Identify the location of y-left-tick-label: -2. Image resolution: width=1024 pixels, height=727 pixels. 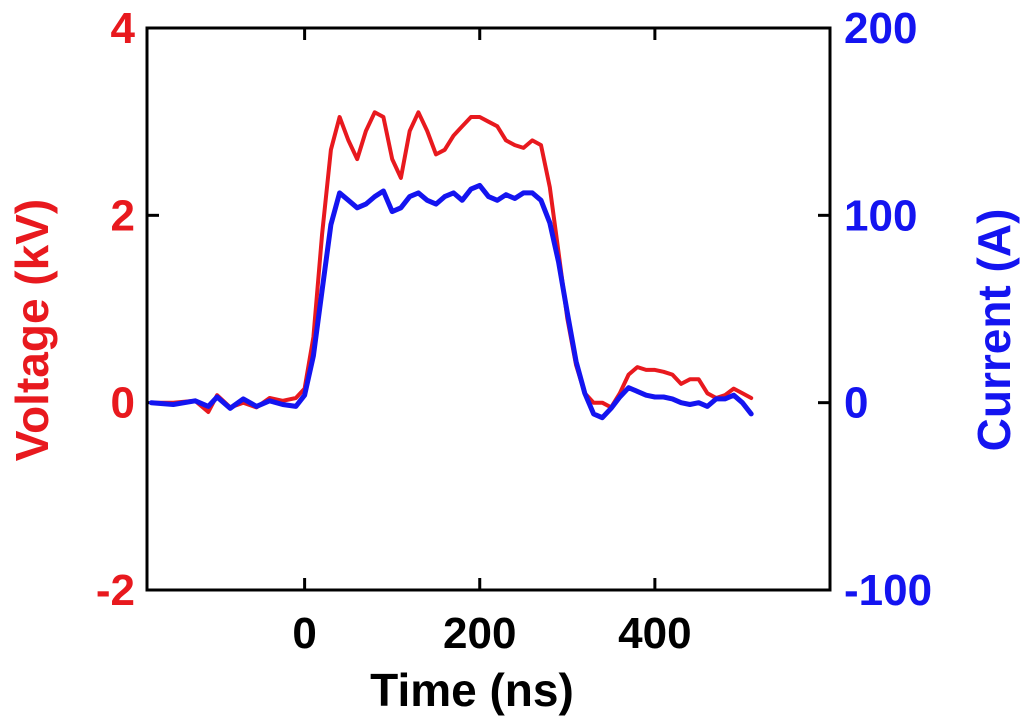
(115, 590).